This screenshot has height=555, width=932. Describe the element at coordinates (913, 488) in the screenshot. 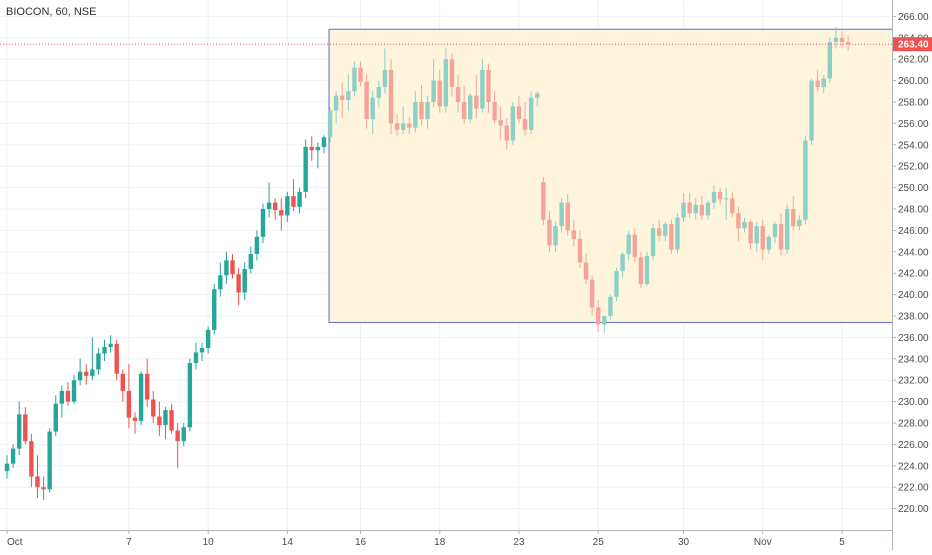

I see `price-tick-label: 222.00` at that location.